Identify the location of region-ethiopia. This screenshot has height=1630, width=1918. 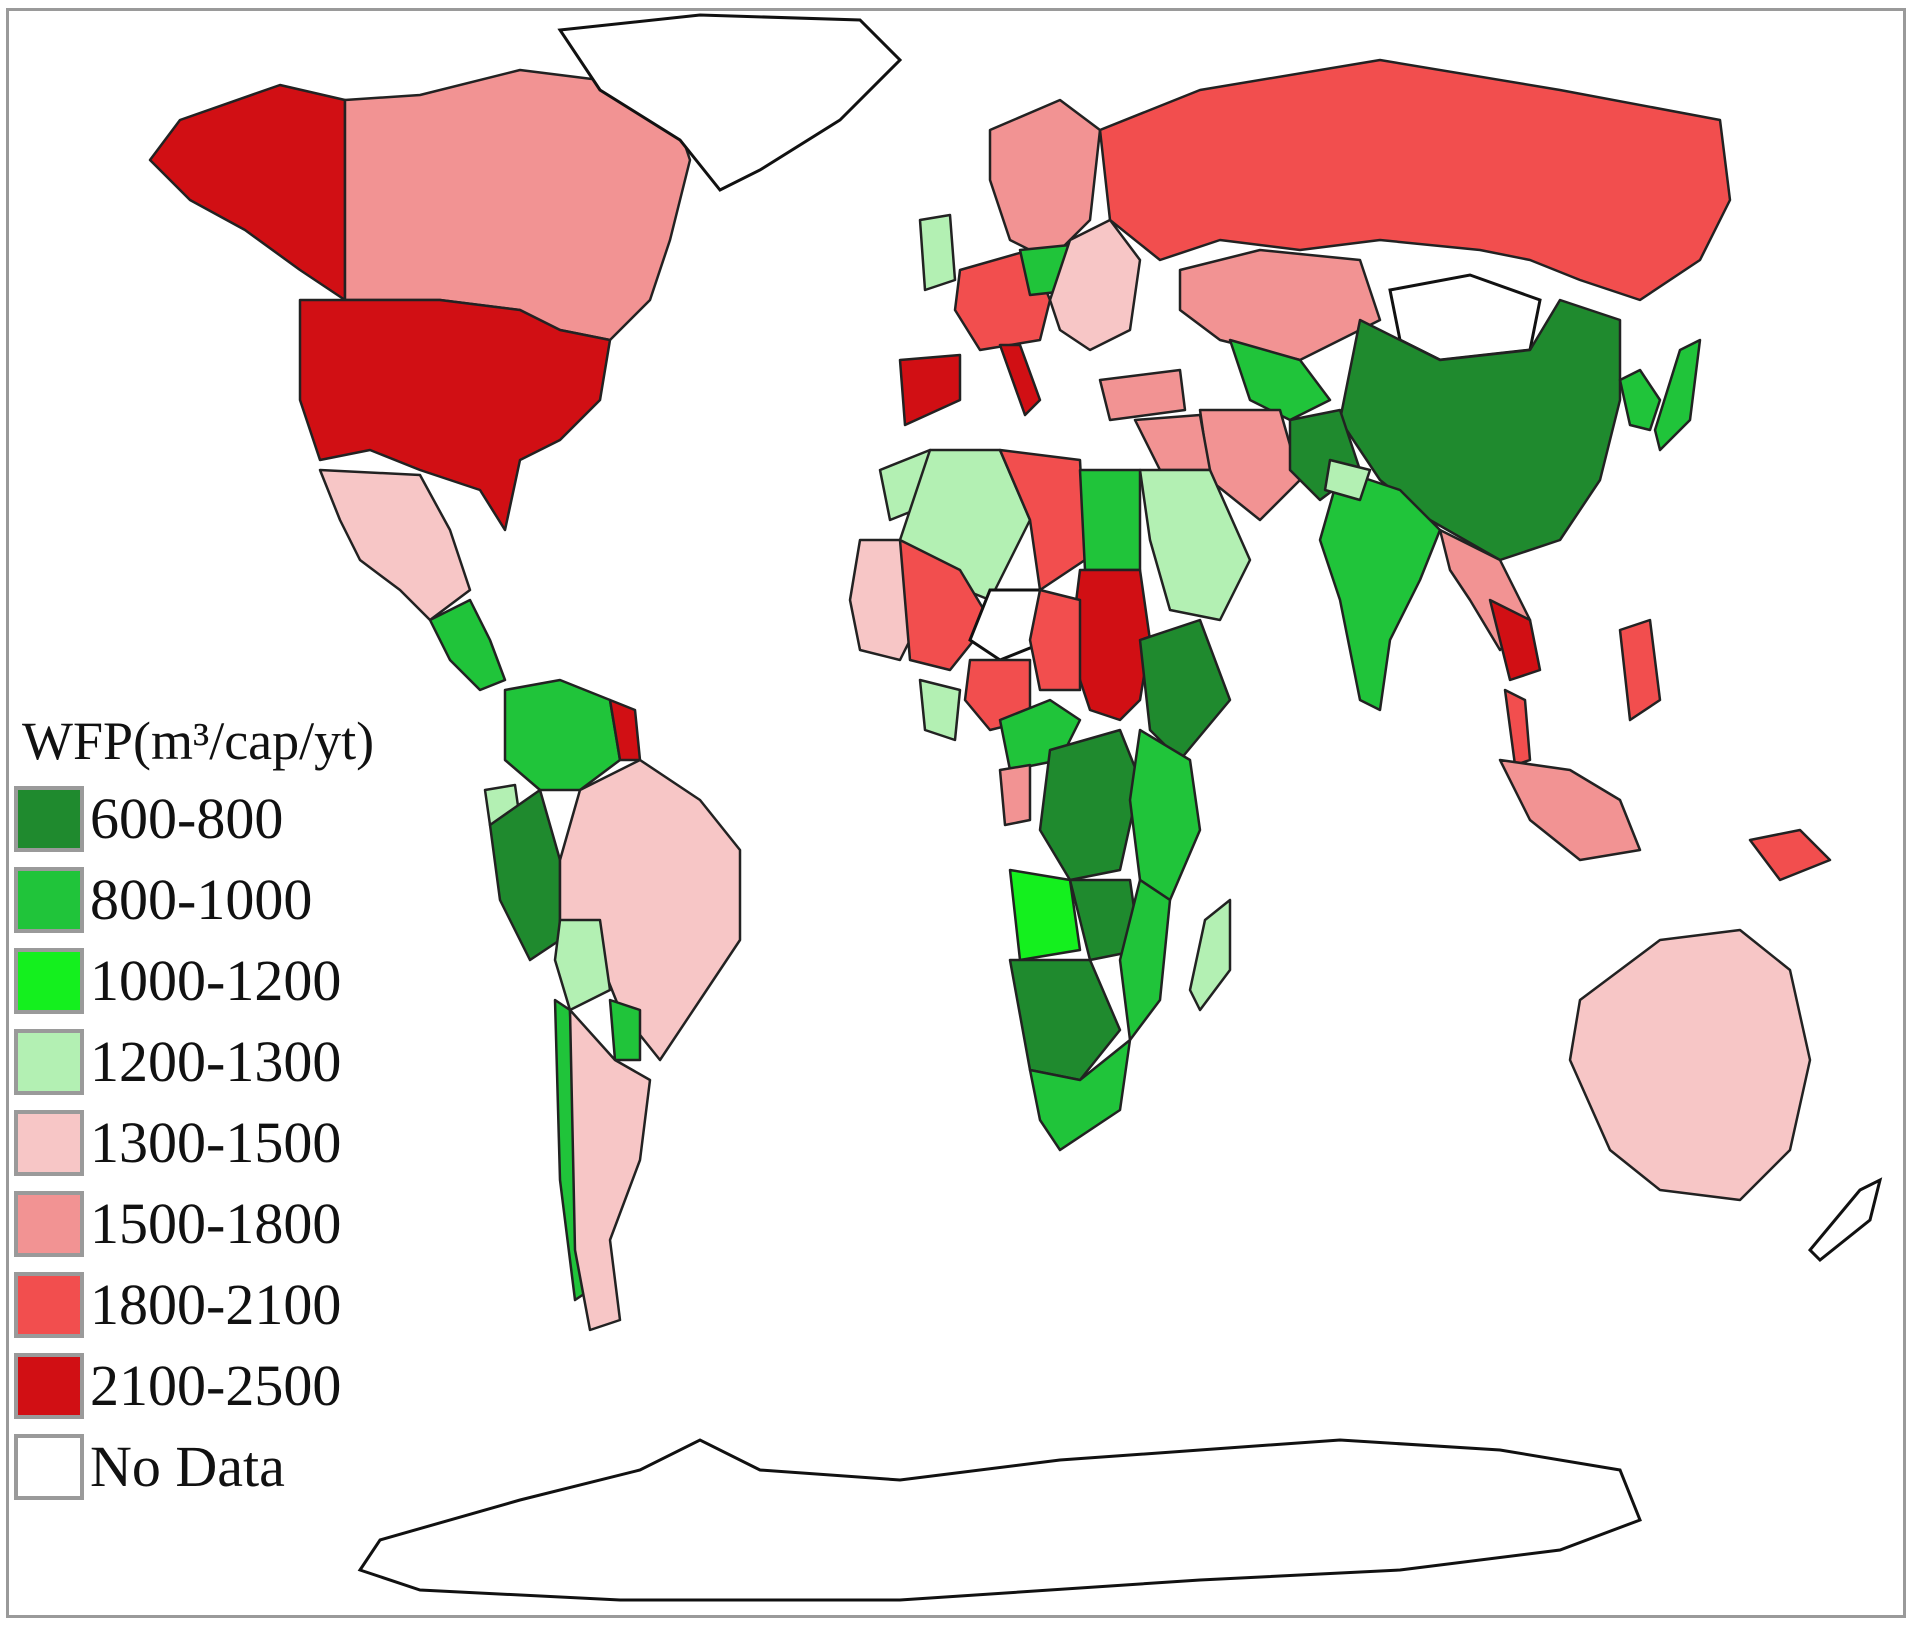
(1185, 690).